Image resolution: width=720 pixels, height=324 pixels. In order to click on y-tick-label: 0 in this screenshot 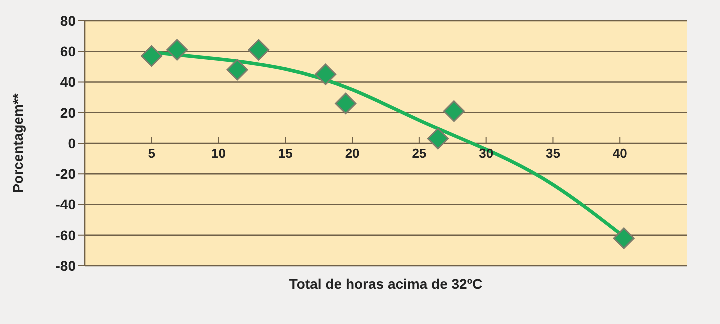, I will do `click(72, 143)`.